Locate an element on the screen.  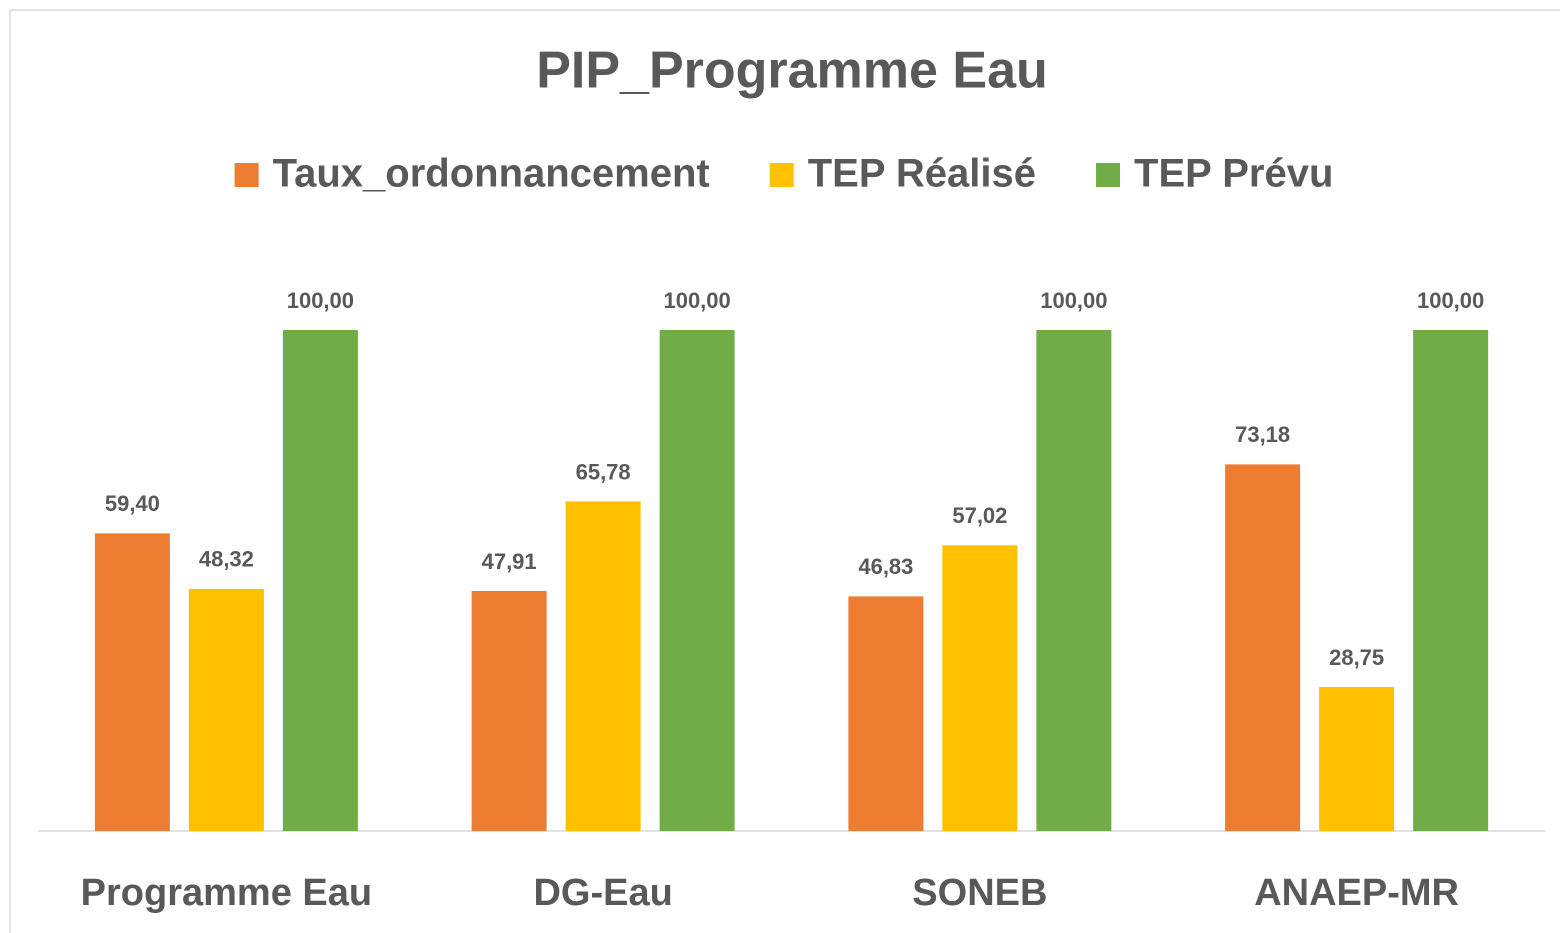
legend-label: TEP Prévu is located at coordinates (1233, 174).